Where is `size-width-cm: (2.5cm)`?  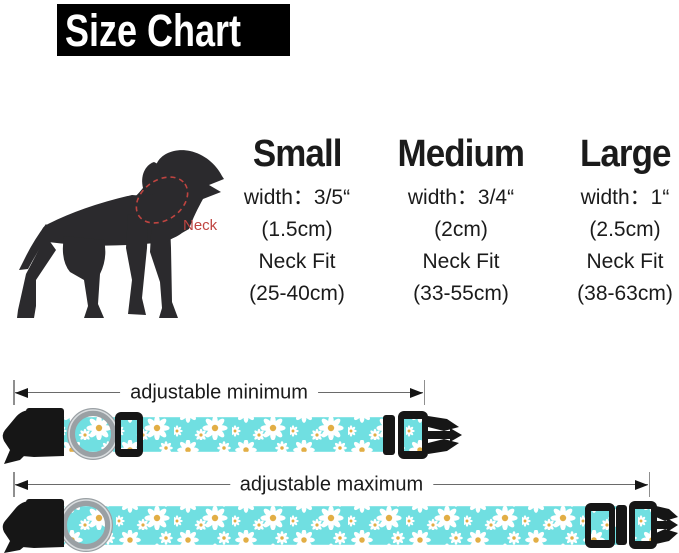
size-width-cm: (2.5cm) is located at coordinates (625, 229).